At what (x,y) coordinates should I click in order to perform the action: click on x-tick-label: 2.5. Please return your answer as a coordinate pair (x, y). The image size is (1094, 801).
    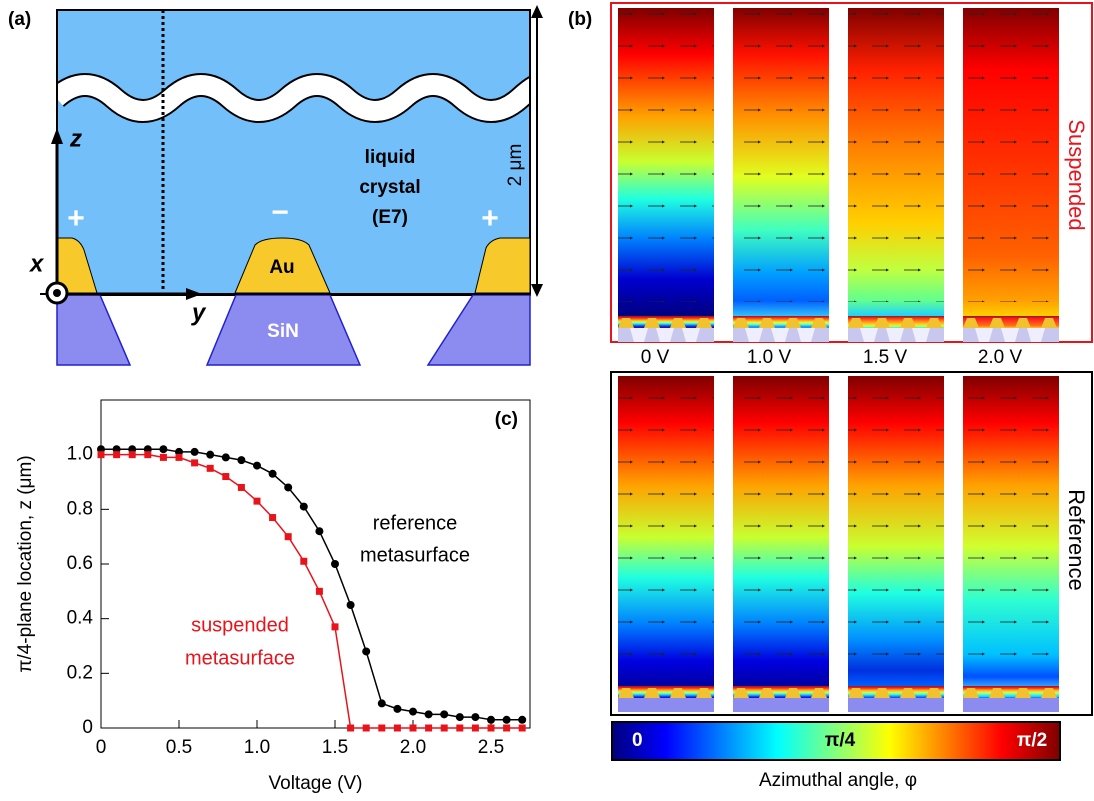
    Looking at the image, I should click on (491, 747).